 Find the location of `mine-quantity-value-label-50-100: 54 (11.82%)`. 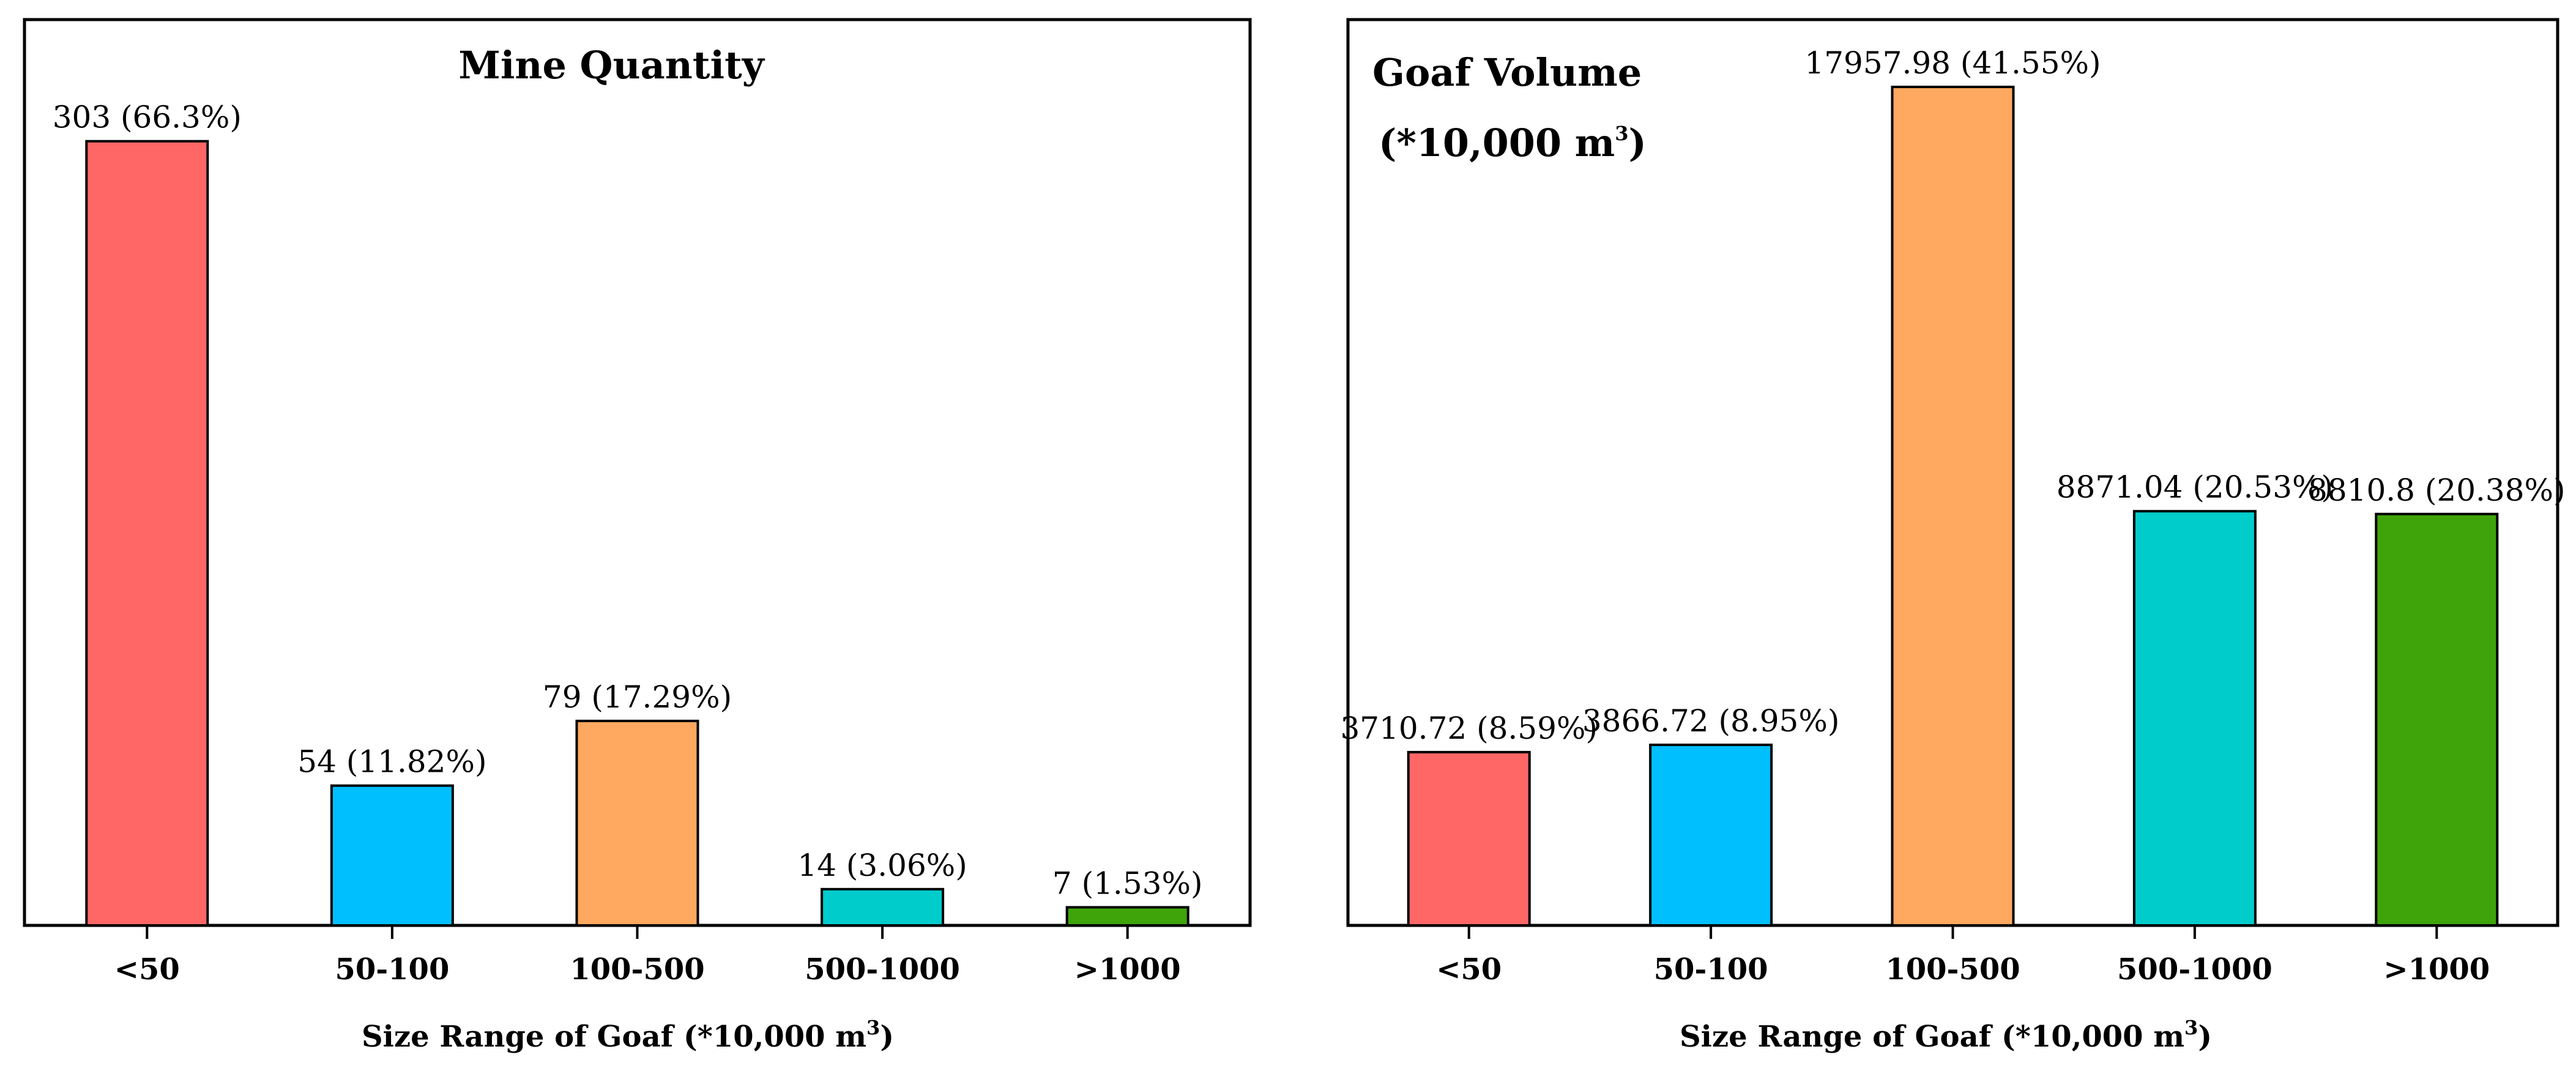

mine-quantity-value-label-50-100: 54 (11.82%) is located at coordinates (391, 762).